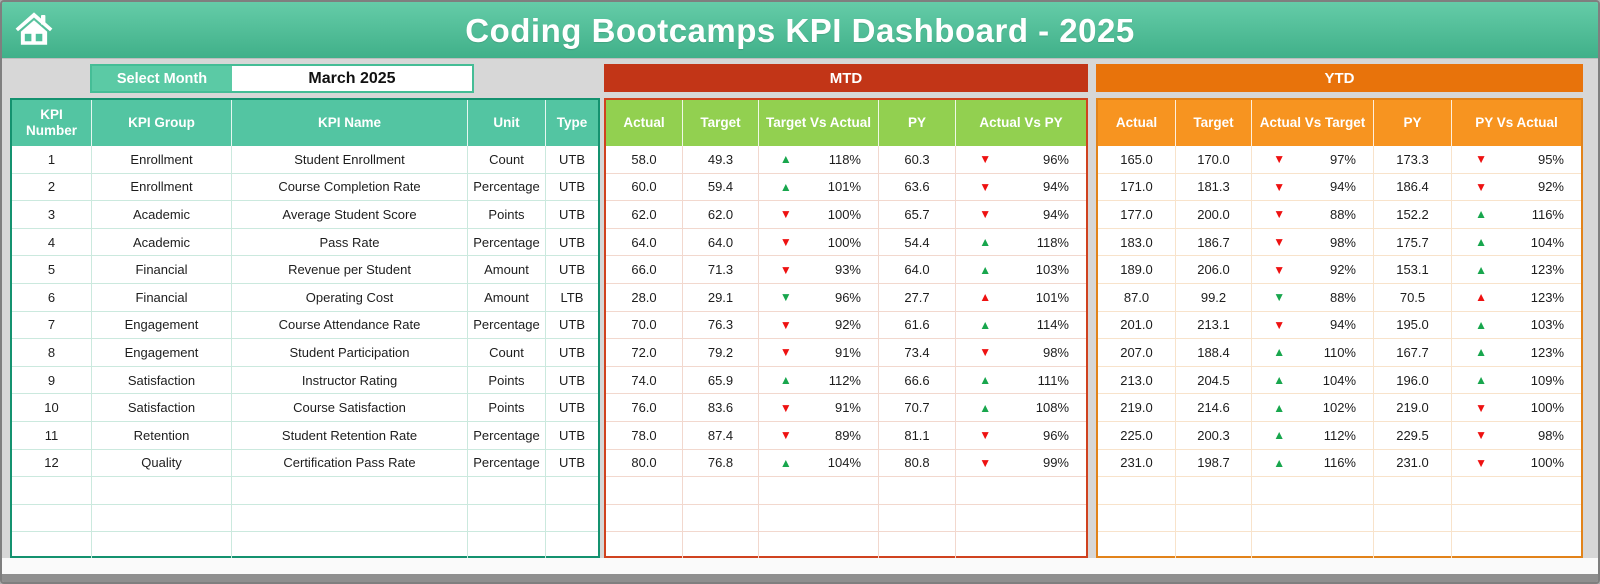 This screenshot has width=1600, height=584. What do you see at coordinates (1516, 188) in the screenshot?
I see `cell-ytd-py-vs-actual: ▼ 92%` at bounding box center [1516, 188].